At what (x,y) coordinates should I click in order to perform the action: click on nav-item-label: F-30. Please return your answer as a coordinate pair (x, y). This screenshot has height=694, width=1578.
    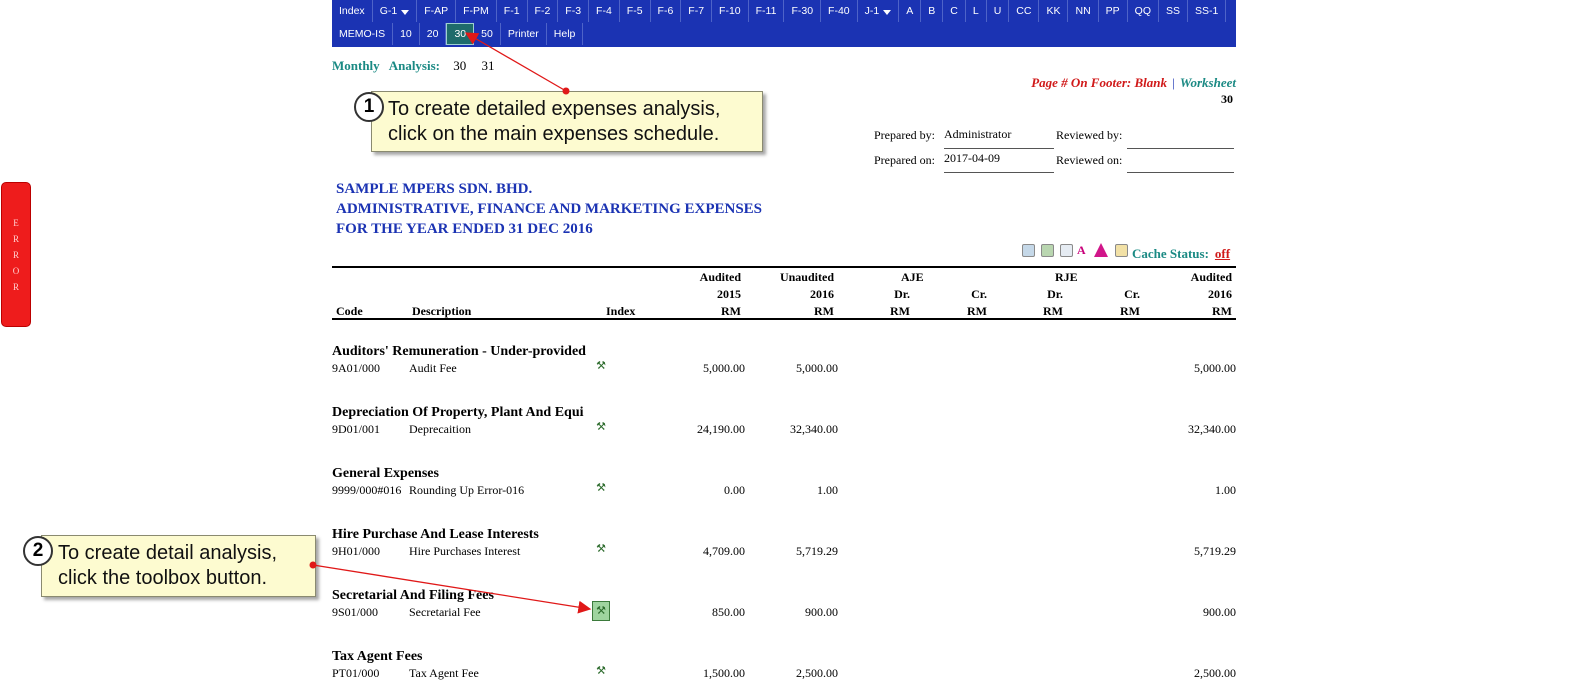
    Looking at the image, I should click on (802, 11).